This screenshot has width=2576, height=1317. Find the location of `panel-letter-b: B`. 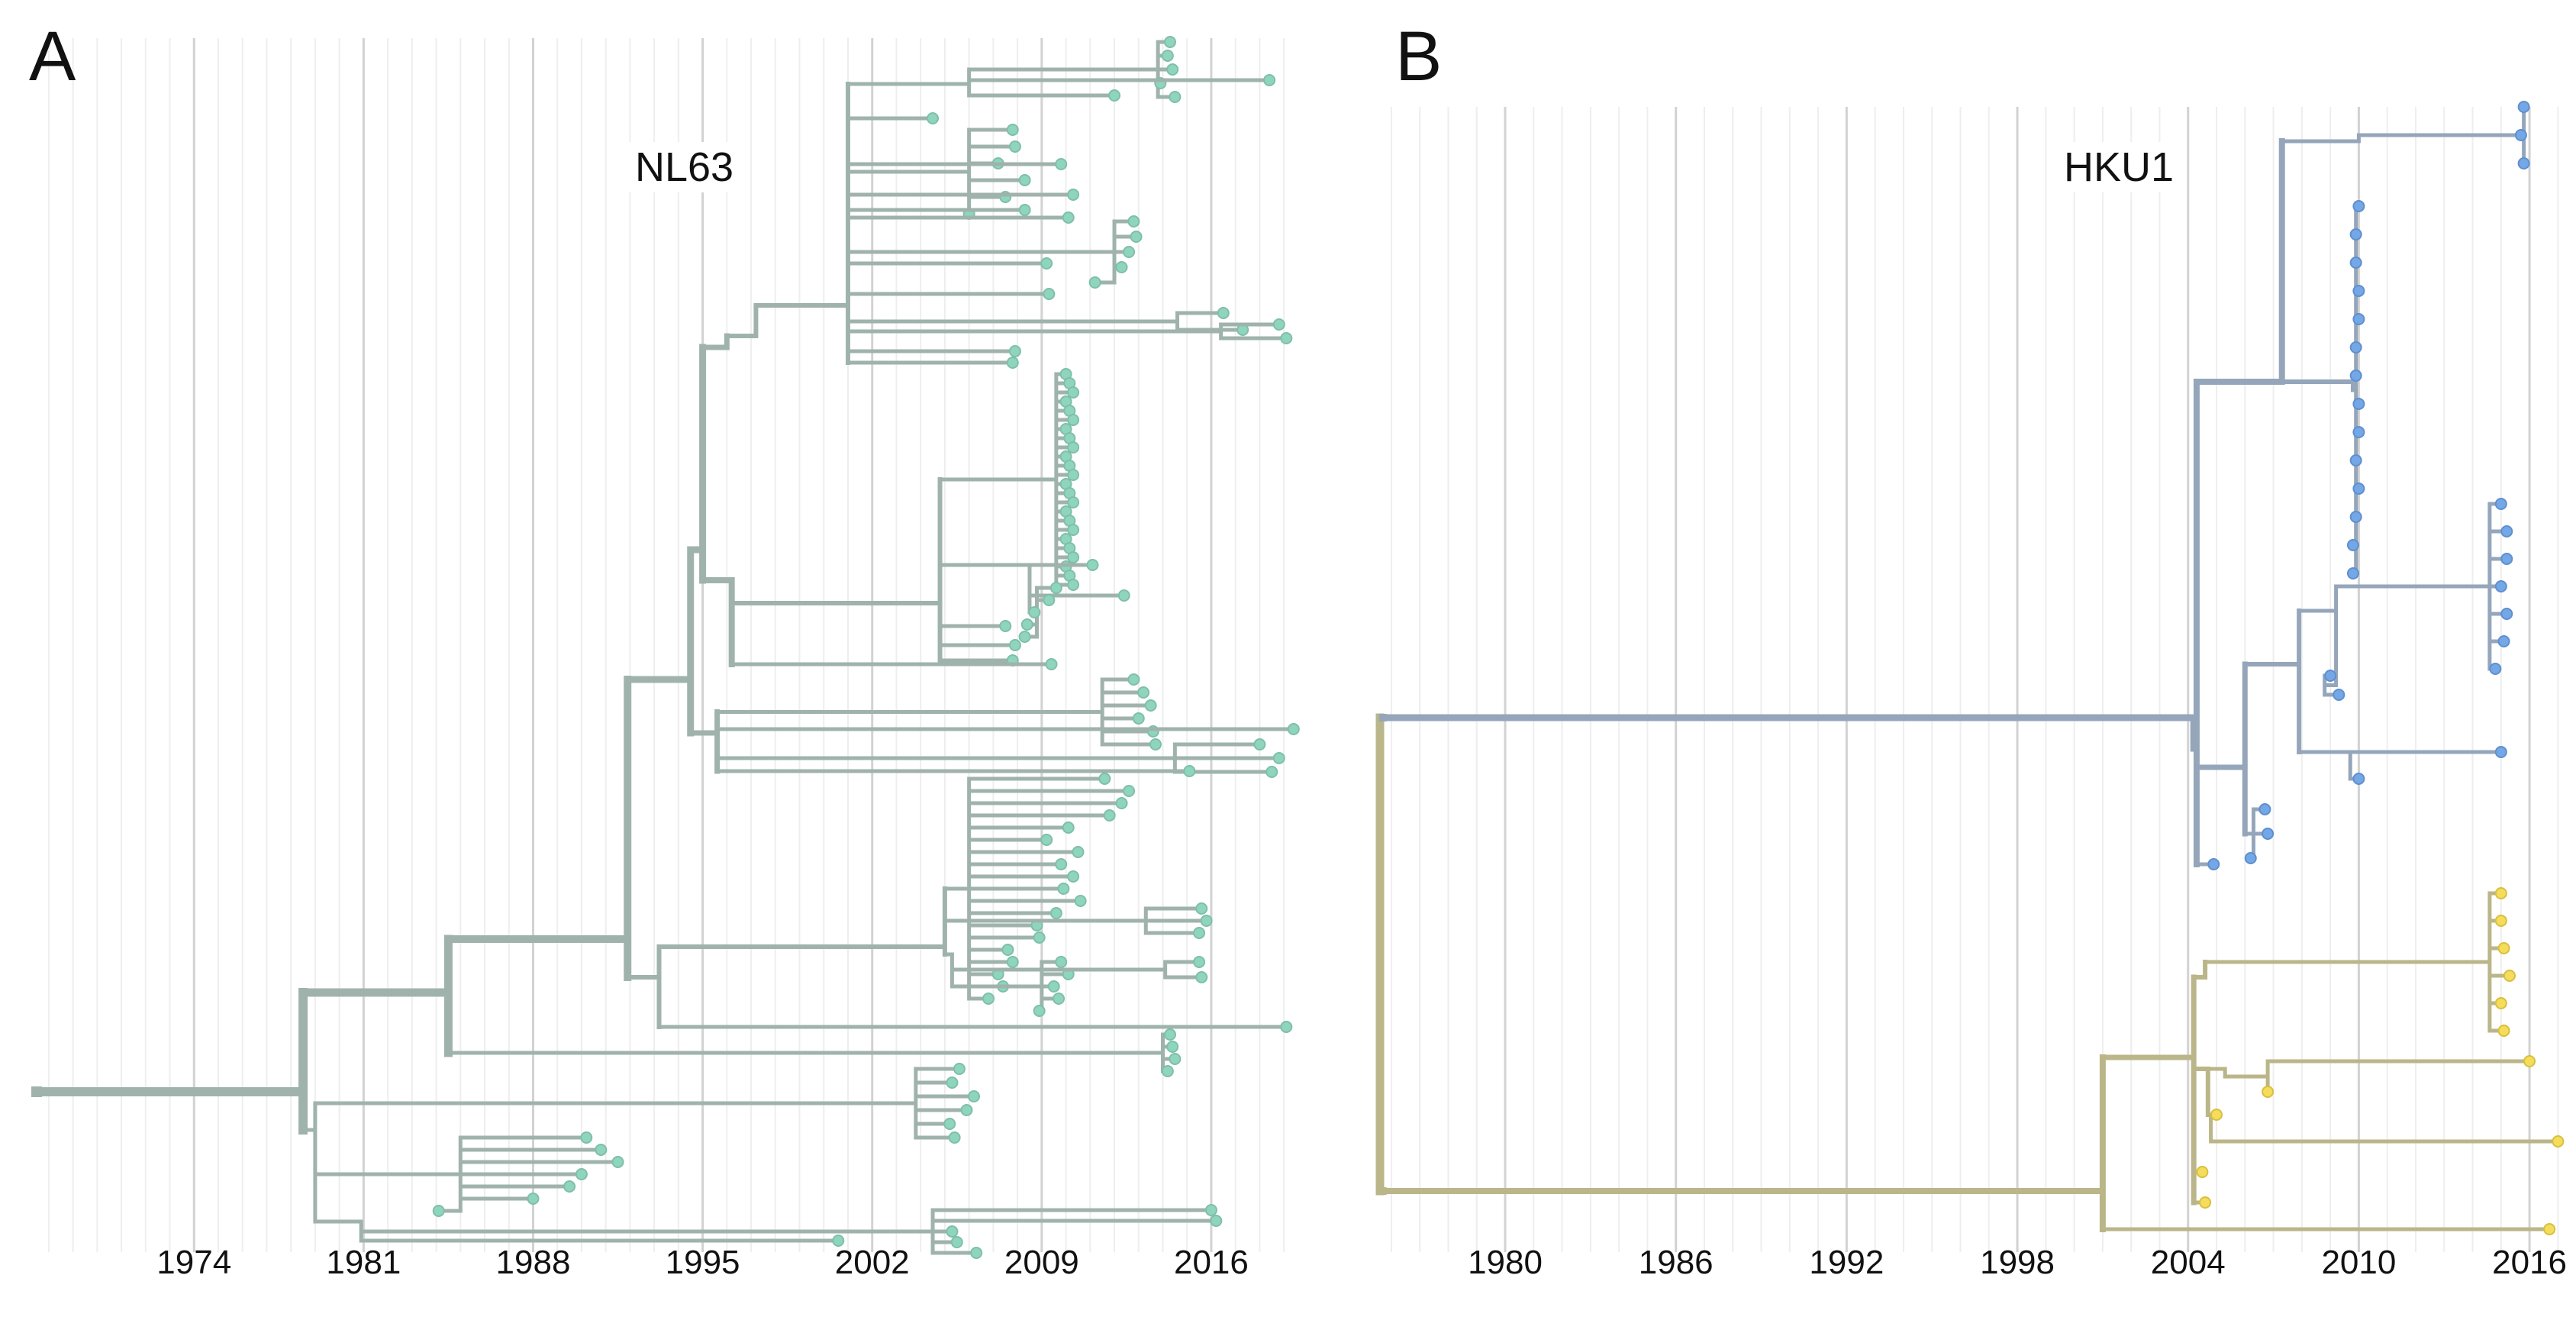

panel-letter-b: B is located at coordinates (1419, 56).